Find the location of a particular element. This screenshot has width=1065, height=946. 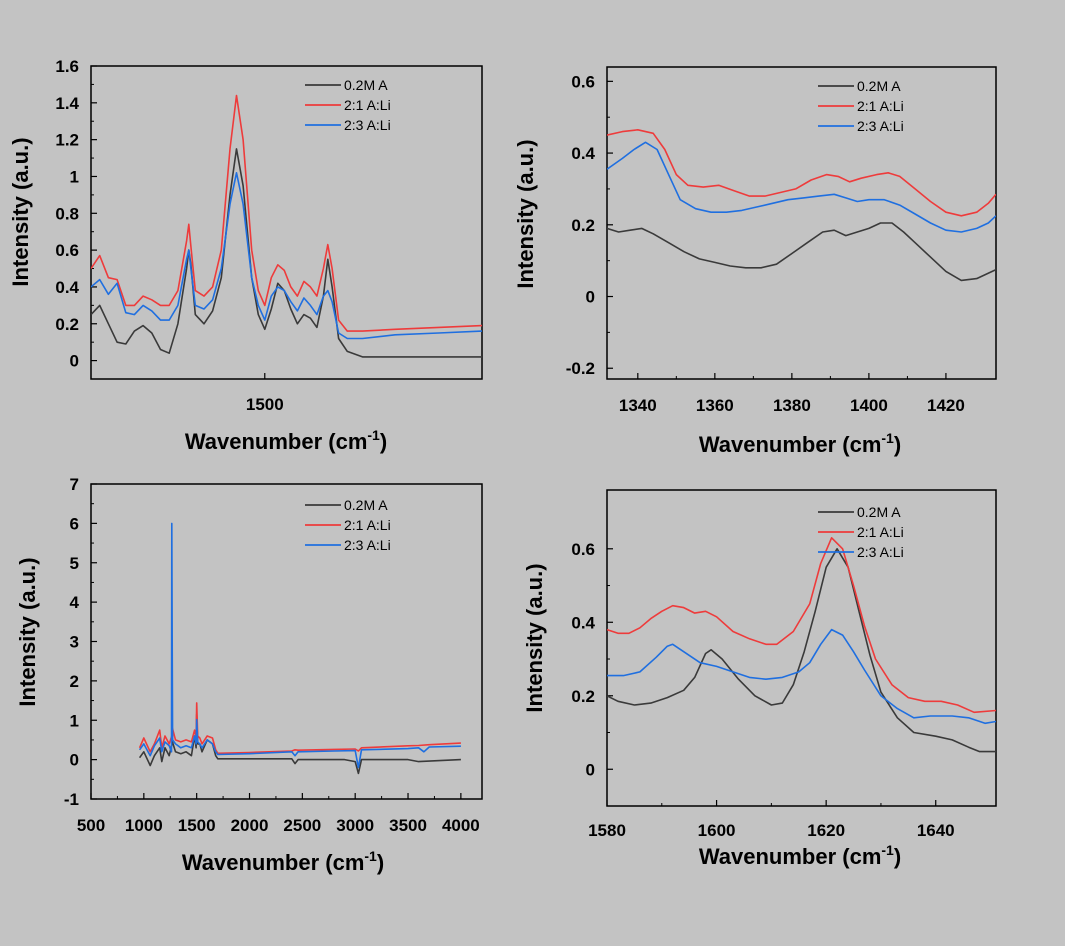

x-tick-label: 1360 is located at coordinates (715, 405).